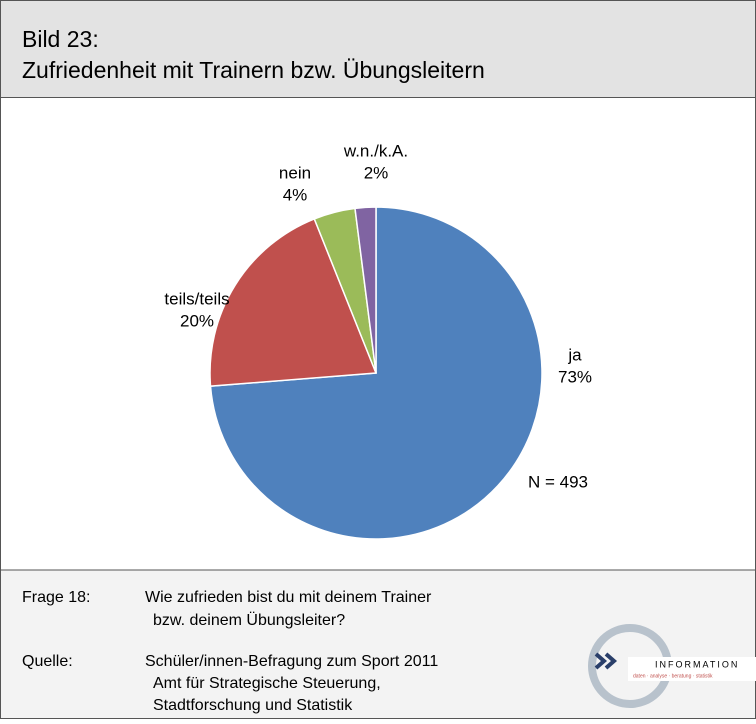 The height and width of the screenshot is (724, 756). What do you see at coordinates (375, 150) in the screenshot?
I see `slice-label: w.n./k.A.` at bounding box center [375, 150].